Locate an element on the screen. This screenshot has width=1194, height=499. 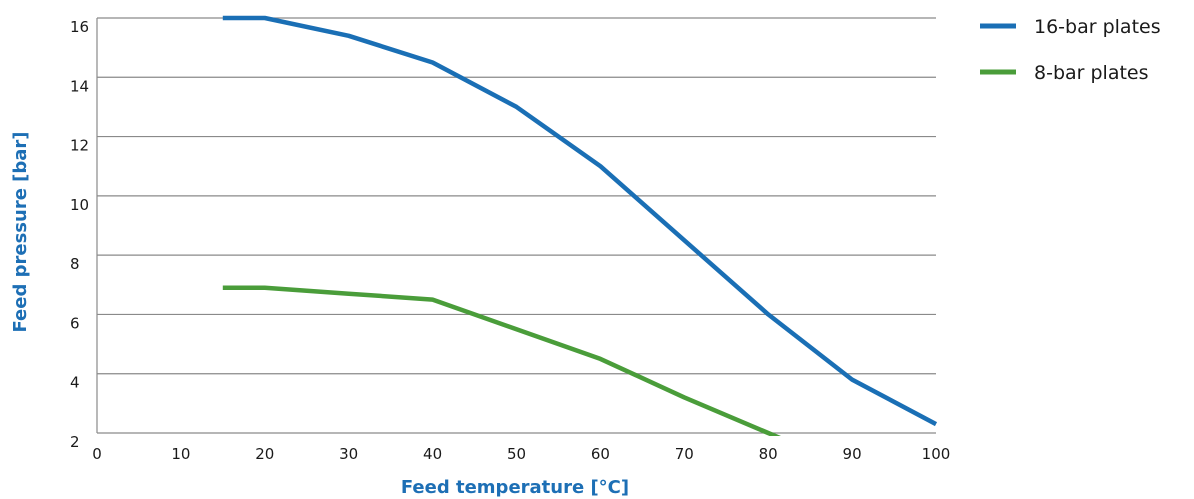
y-tick-label: 4 is located at coordinates (75, 383).